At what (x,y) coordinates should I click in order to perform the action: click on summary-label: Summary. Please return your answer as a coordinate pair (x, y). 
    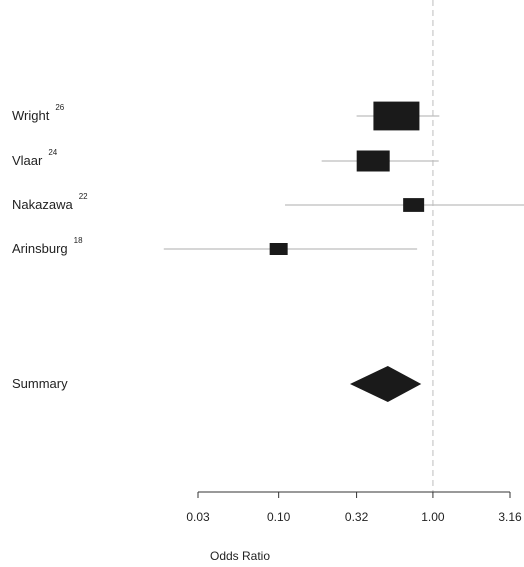
    Looking at the image, I should click on (40, 383).